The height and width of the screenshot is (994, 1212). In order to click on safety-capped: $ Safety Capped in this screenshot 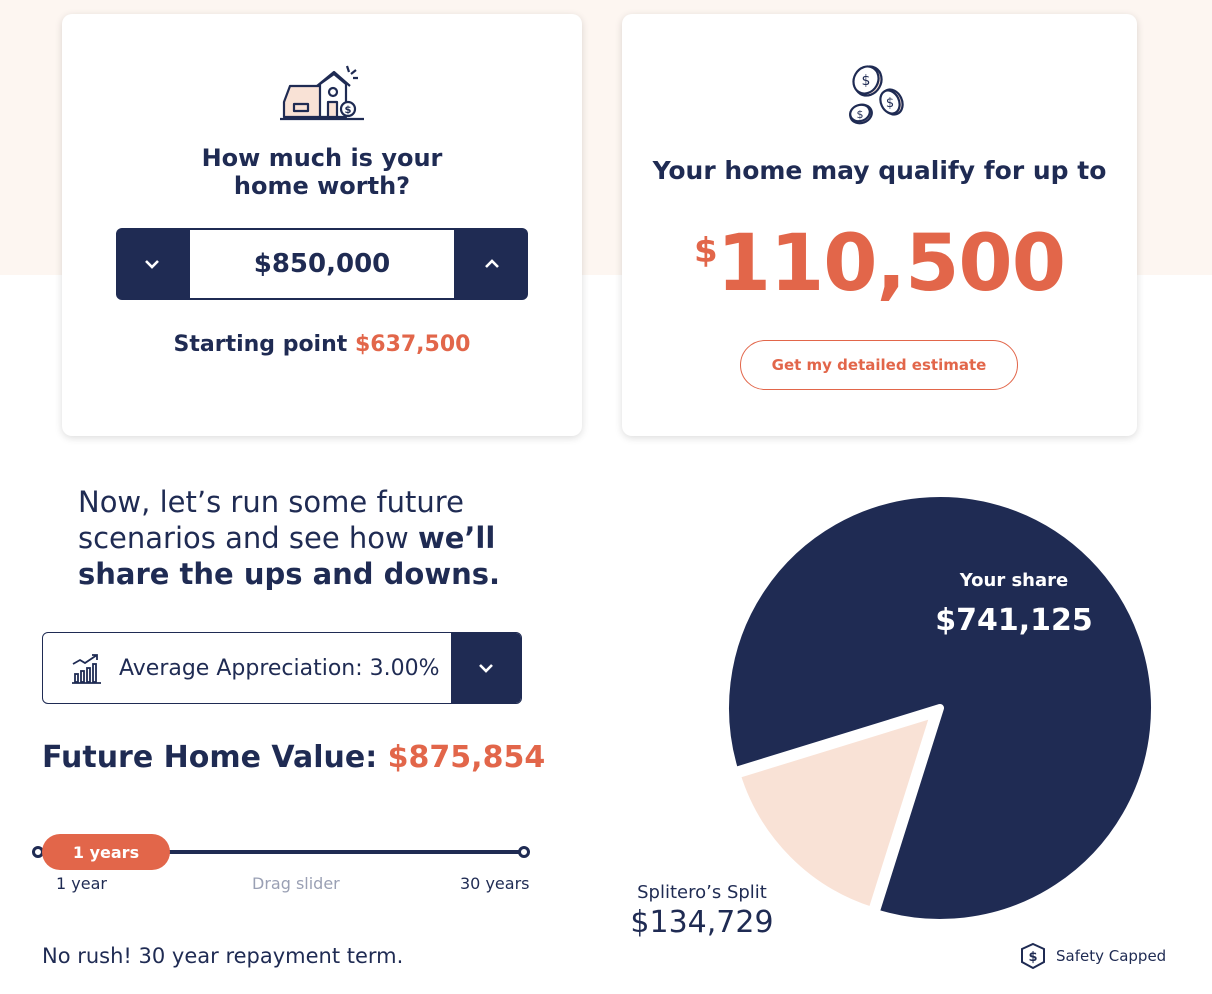, I will do `click(1093, 956)`.